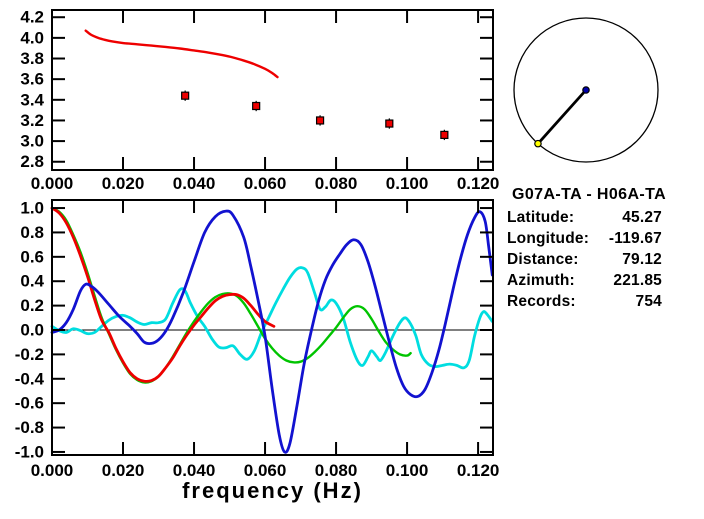  I want to click on latitude-label: Latitude:, so click(541, 217).